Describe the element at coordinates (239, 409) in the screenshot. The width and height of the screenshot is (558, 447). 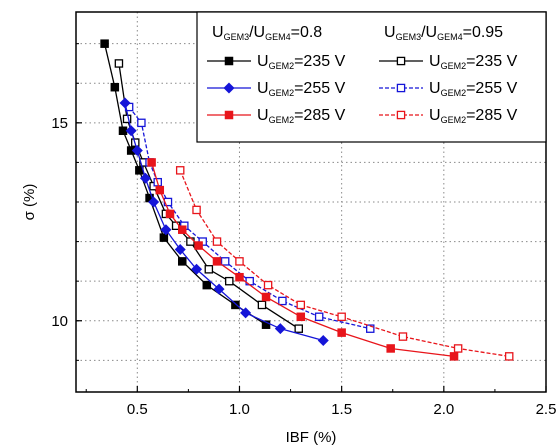
I see `x-tick-label: 1.0` at that location.